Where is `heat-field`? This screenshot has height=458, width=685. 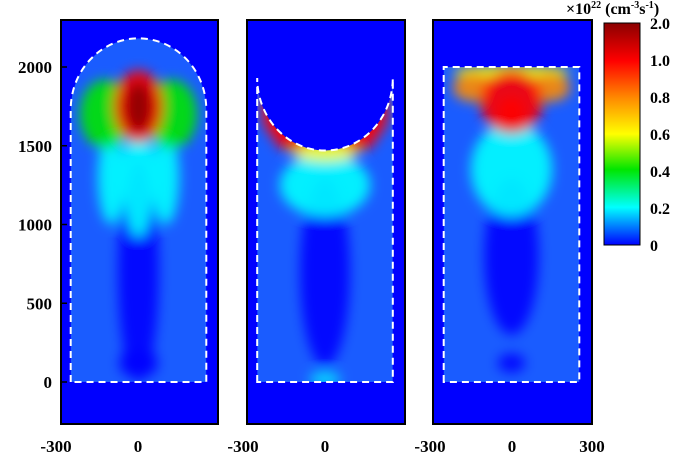 heat-field is located at coordinates (511, 224).